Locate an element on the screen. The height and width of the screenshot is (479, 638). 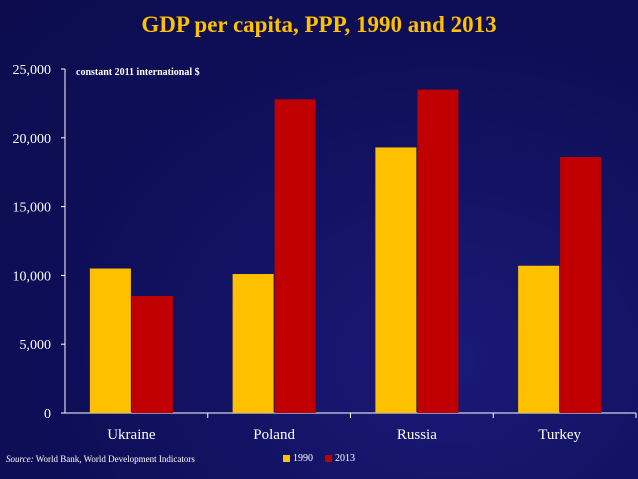
y-tick-label: 15,000 is located at coordinates (32, 208).